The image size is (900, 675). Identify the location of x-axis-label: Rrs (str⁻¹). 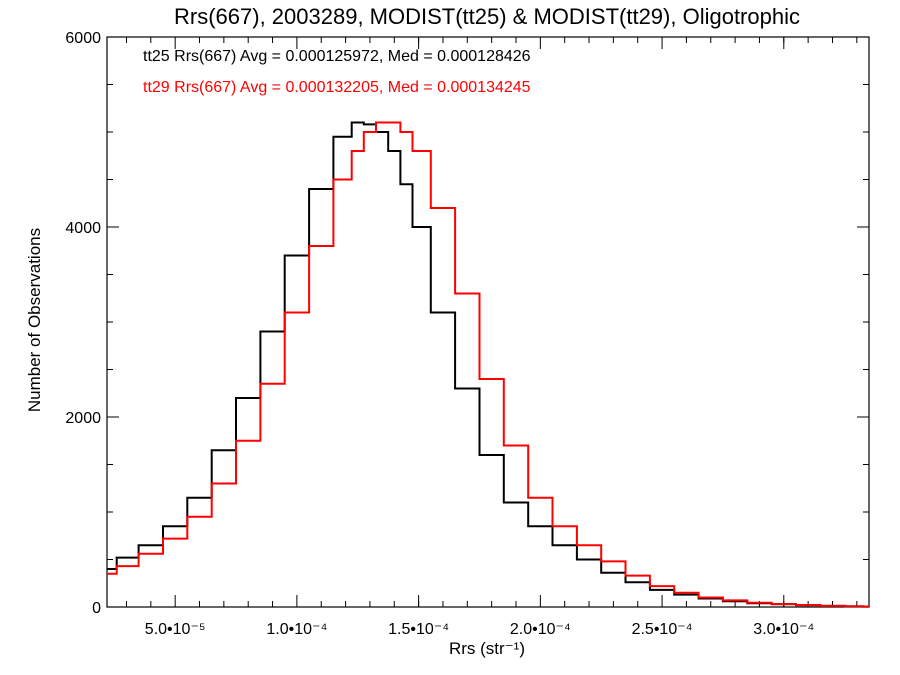
(487, 648).